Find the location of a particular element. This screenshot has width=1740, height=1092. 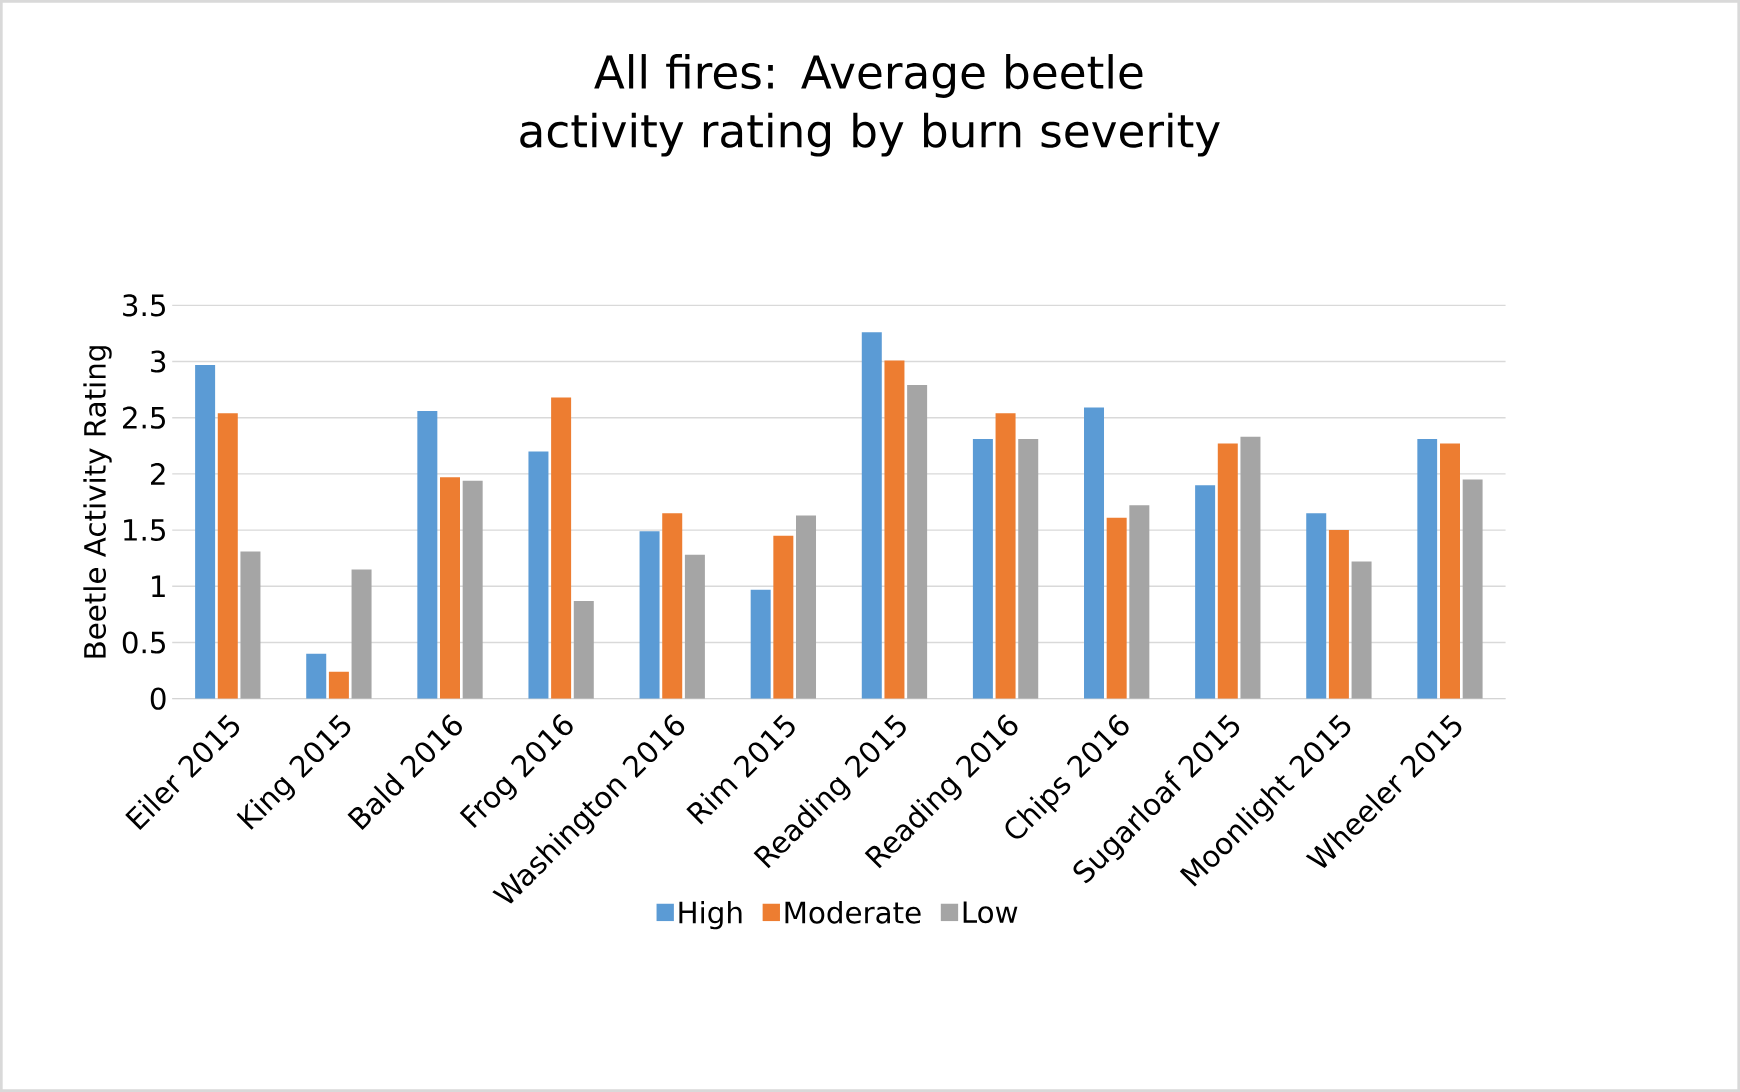

legend-label: Moderate is located at coordinates (853, 912).